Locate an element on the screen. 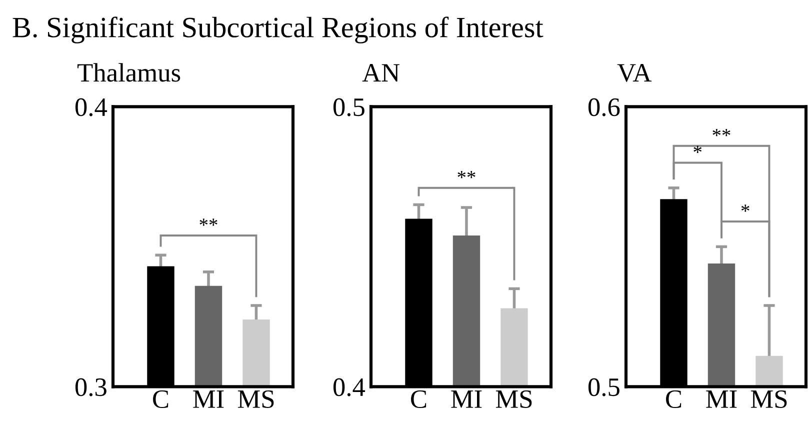  y-tick-label: 0.3 is located at coordinates (90, 387).